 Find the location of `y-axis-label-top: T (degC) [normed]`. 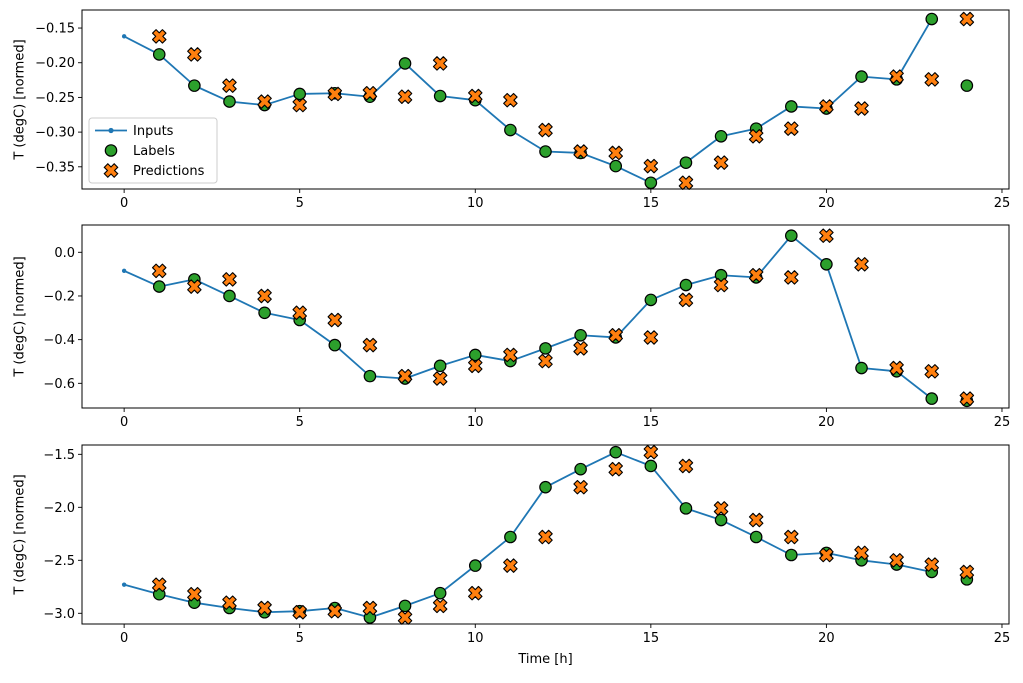

y-axis-label-top: T (degC) [normed] is located at coordinates (20, 99).